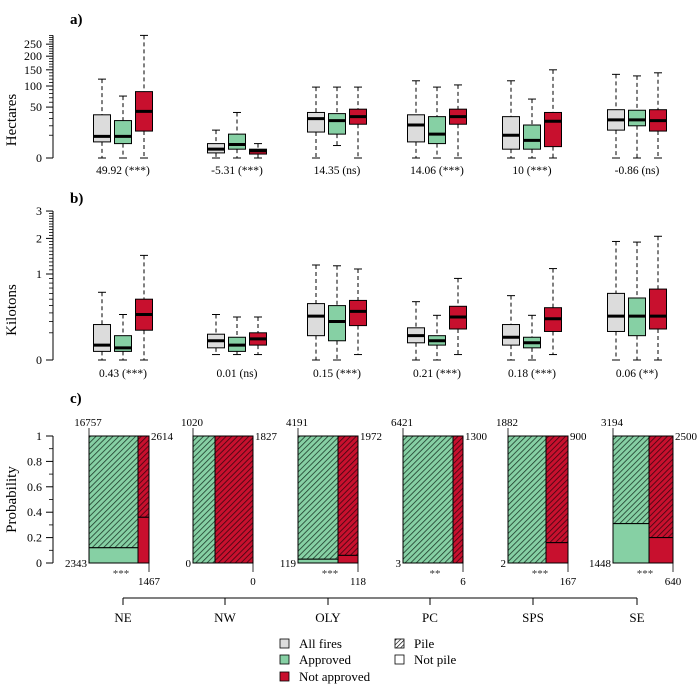 Image resolution: width=700 pixels, height=700 pixels. What do you see at coordinates (149, 582) in the screenshot?
I see `count-notapproved-notpile: 1467` at bounding box center [149, 582].